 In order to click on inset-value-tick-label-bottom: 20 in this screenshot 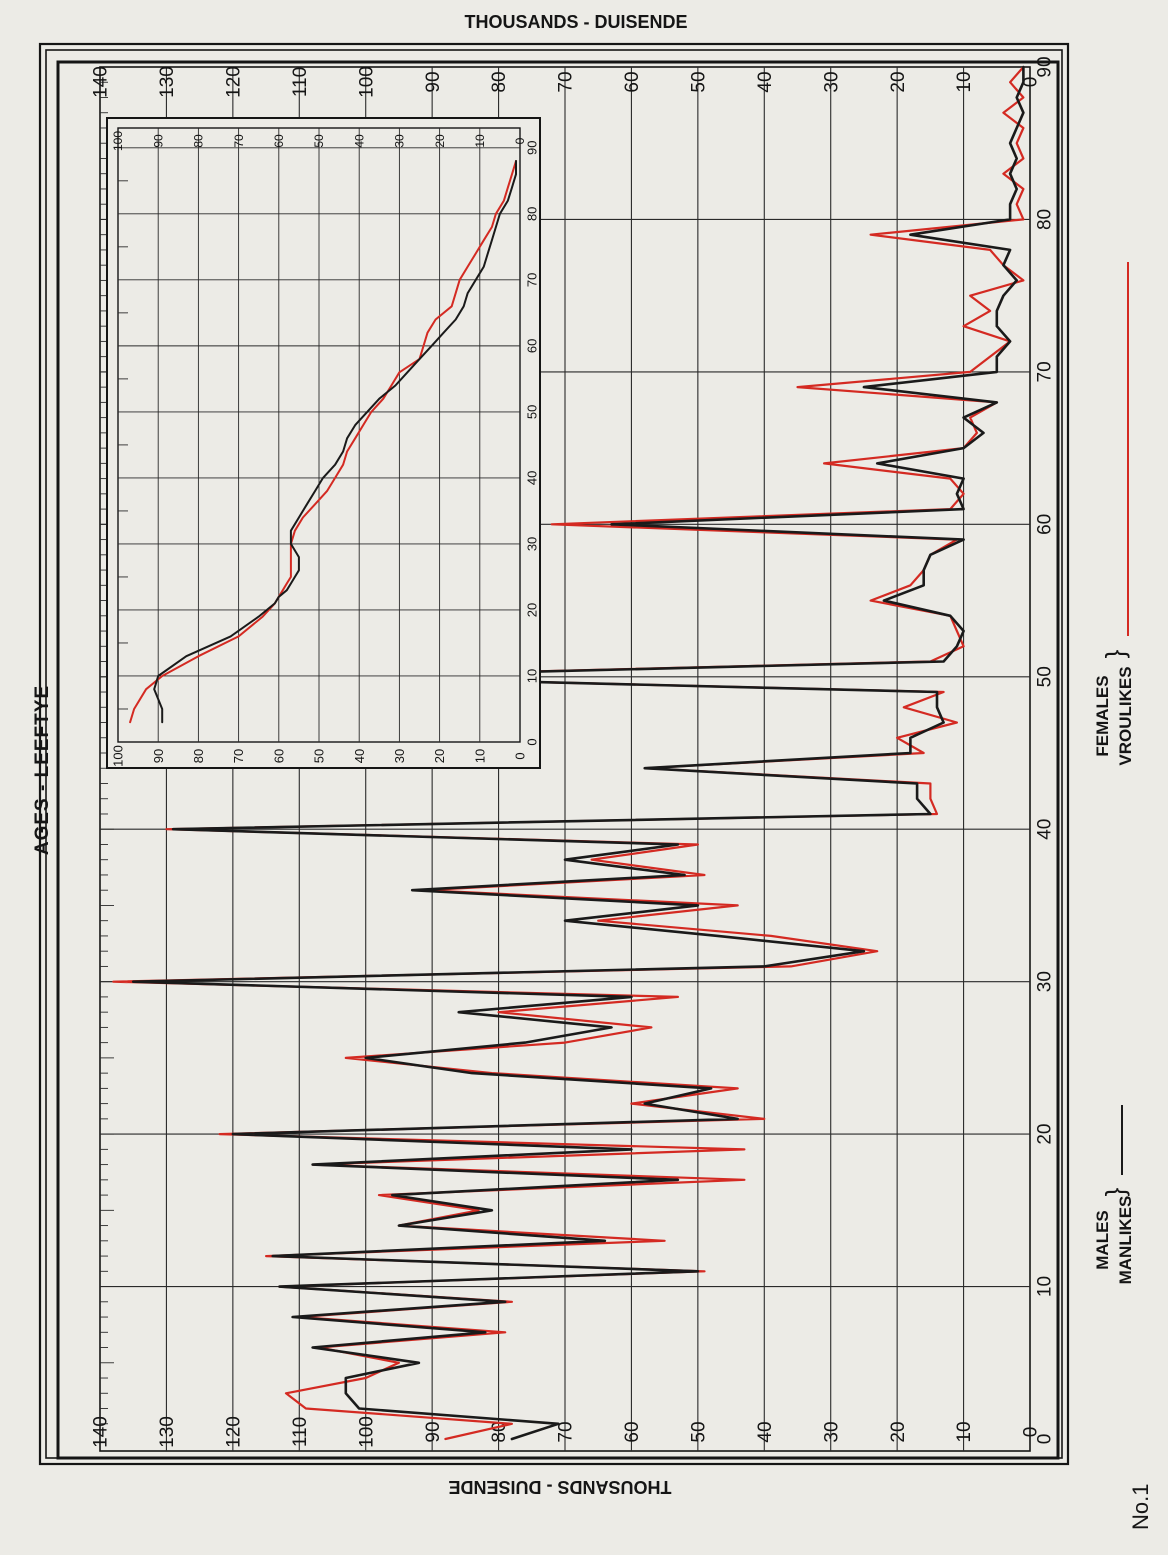, I will do `click(439, 756)`.